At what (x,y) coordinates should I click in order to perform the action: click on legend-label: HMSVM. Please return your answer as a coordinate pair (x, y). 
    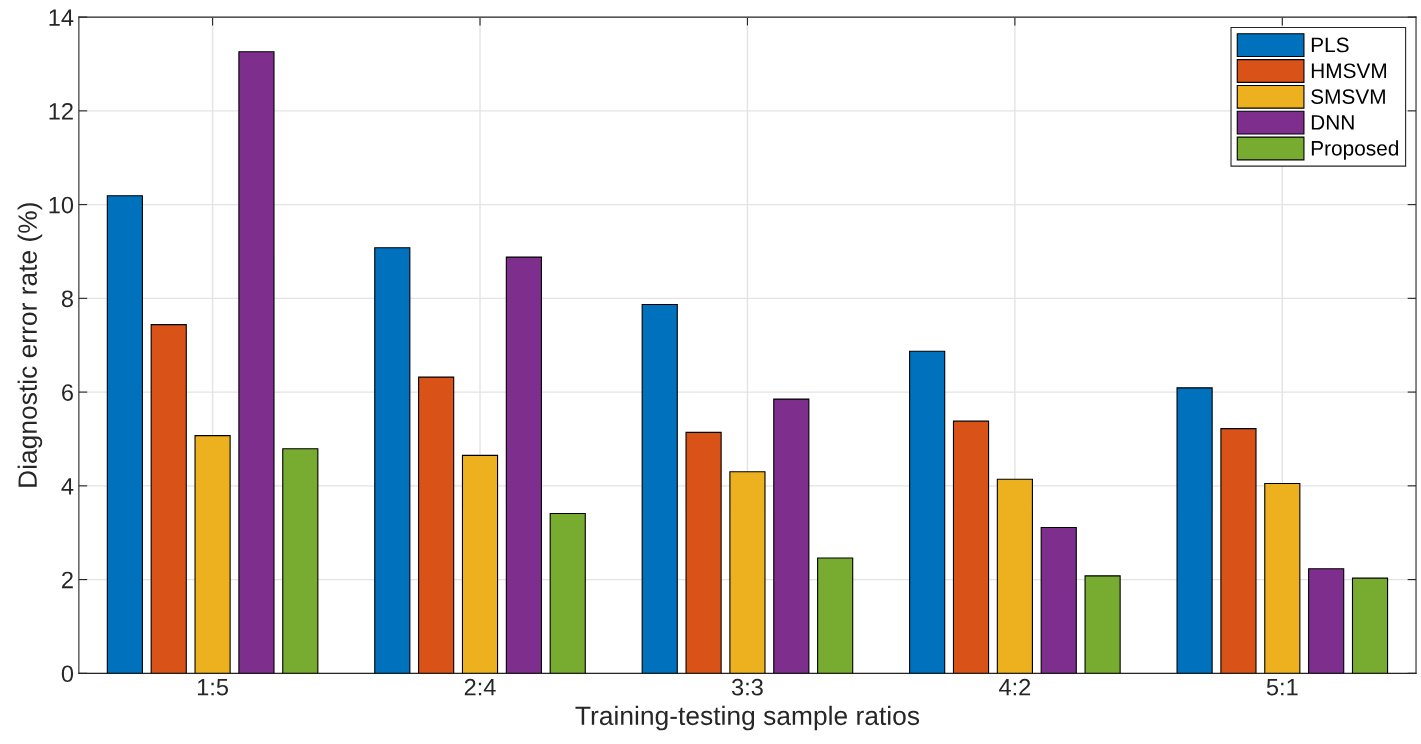
    Looking at the image, I should click on (1349, 71).